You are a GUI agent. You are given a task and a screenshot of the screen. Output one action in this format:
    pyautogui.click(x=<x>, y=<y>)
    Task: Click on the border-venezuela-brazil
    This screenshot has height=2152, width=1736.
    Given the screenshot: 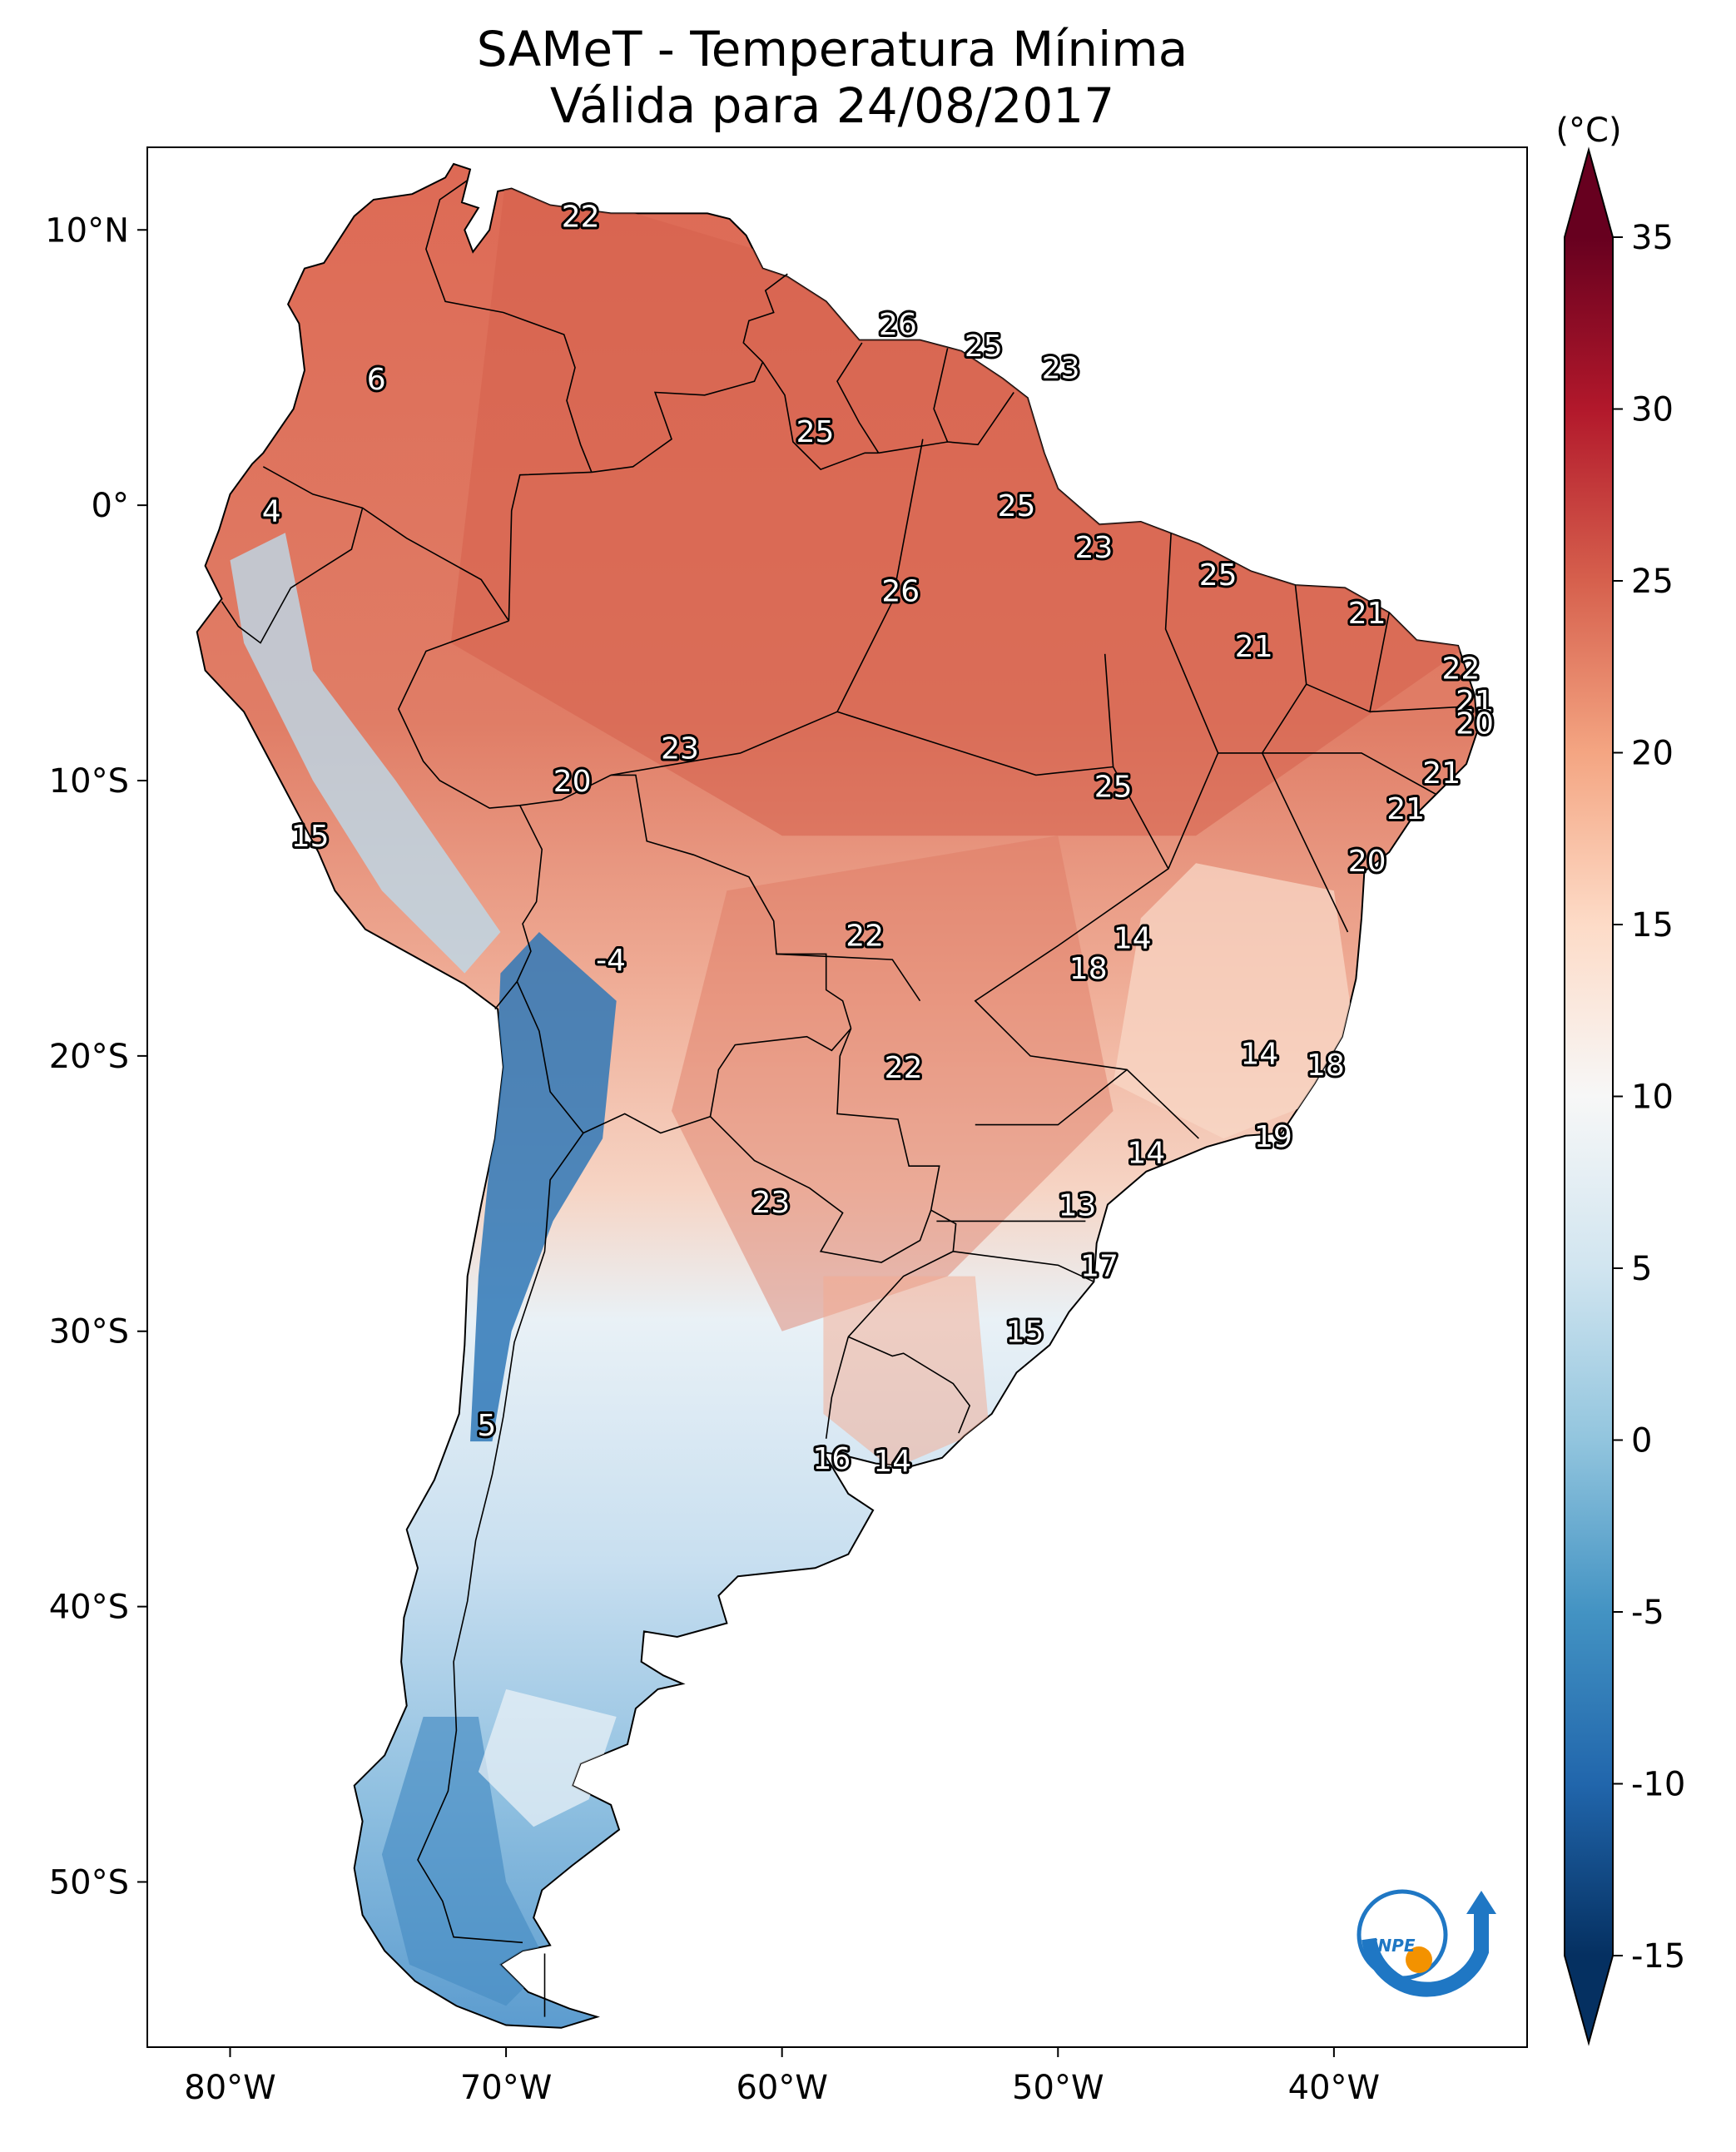 What is the action you would take?
    pyautogui.click(x=677, y=417)
    